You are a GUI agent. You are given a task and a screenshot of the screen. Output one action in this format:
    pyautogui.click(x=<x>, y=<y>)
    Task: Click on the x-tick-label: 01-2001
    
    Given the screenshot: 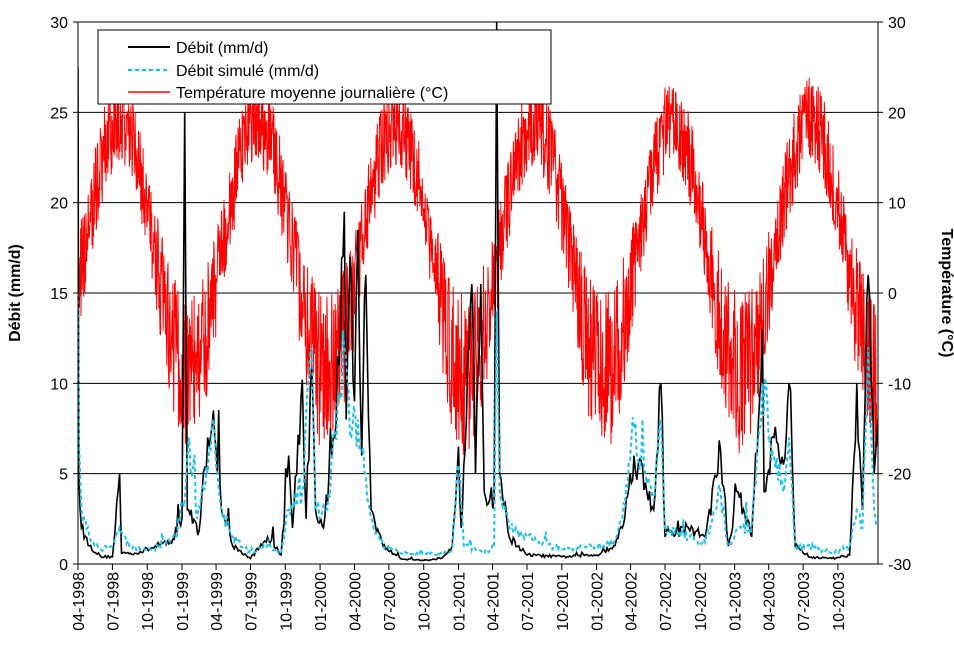 What is the action you would take?
    pyautogui.click(x=460, y=601)
    